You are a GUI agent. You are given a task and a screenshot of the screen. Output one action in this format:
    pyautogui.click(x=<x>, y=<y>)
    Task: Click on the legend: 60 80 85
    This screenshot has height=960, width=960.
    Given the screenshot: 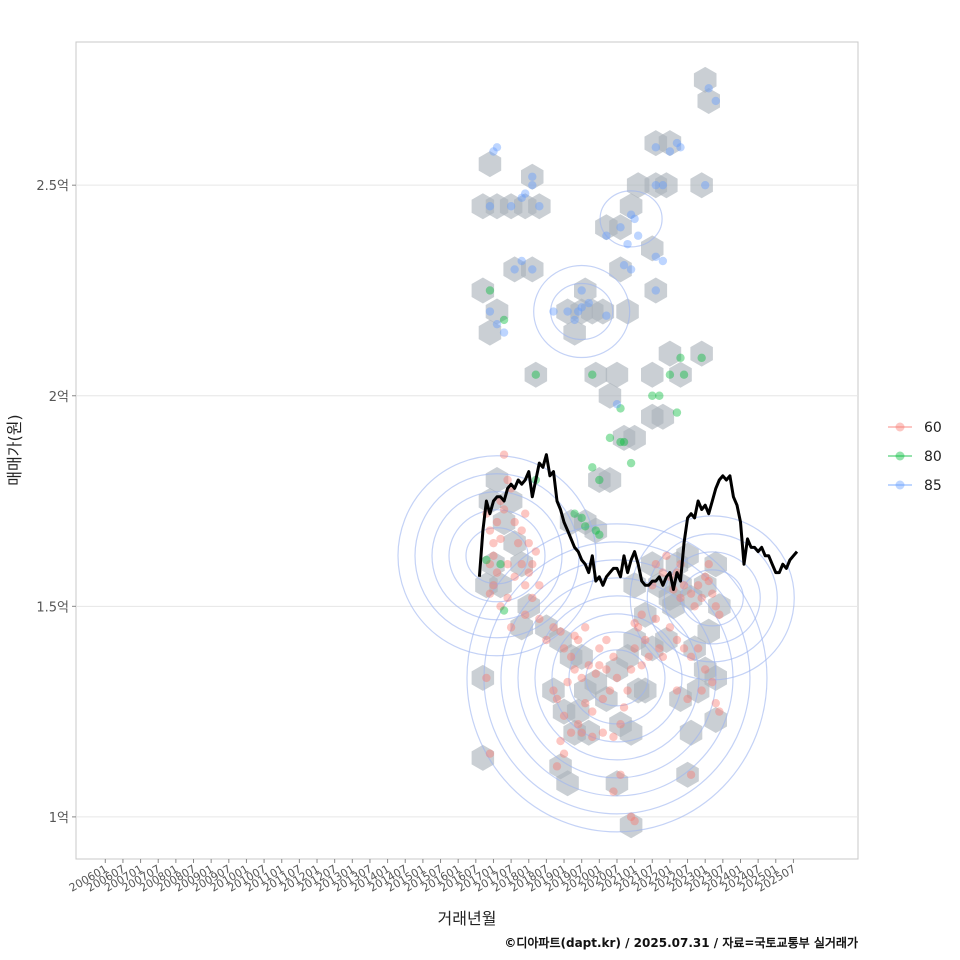 What is the action you would take?
    pyautogui.click(x=915, y=457)
    